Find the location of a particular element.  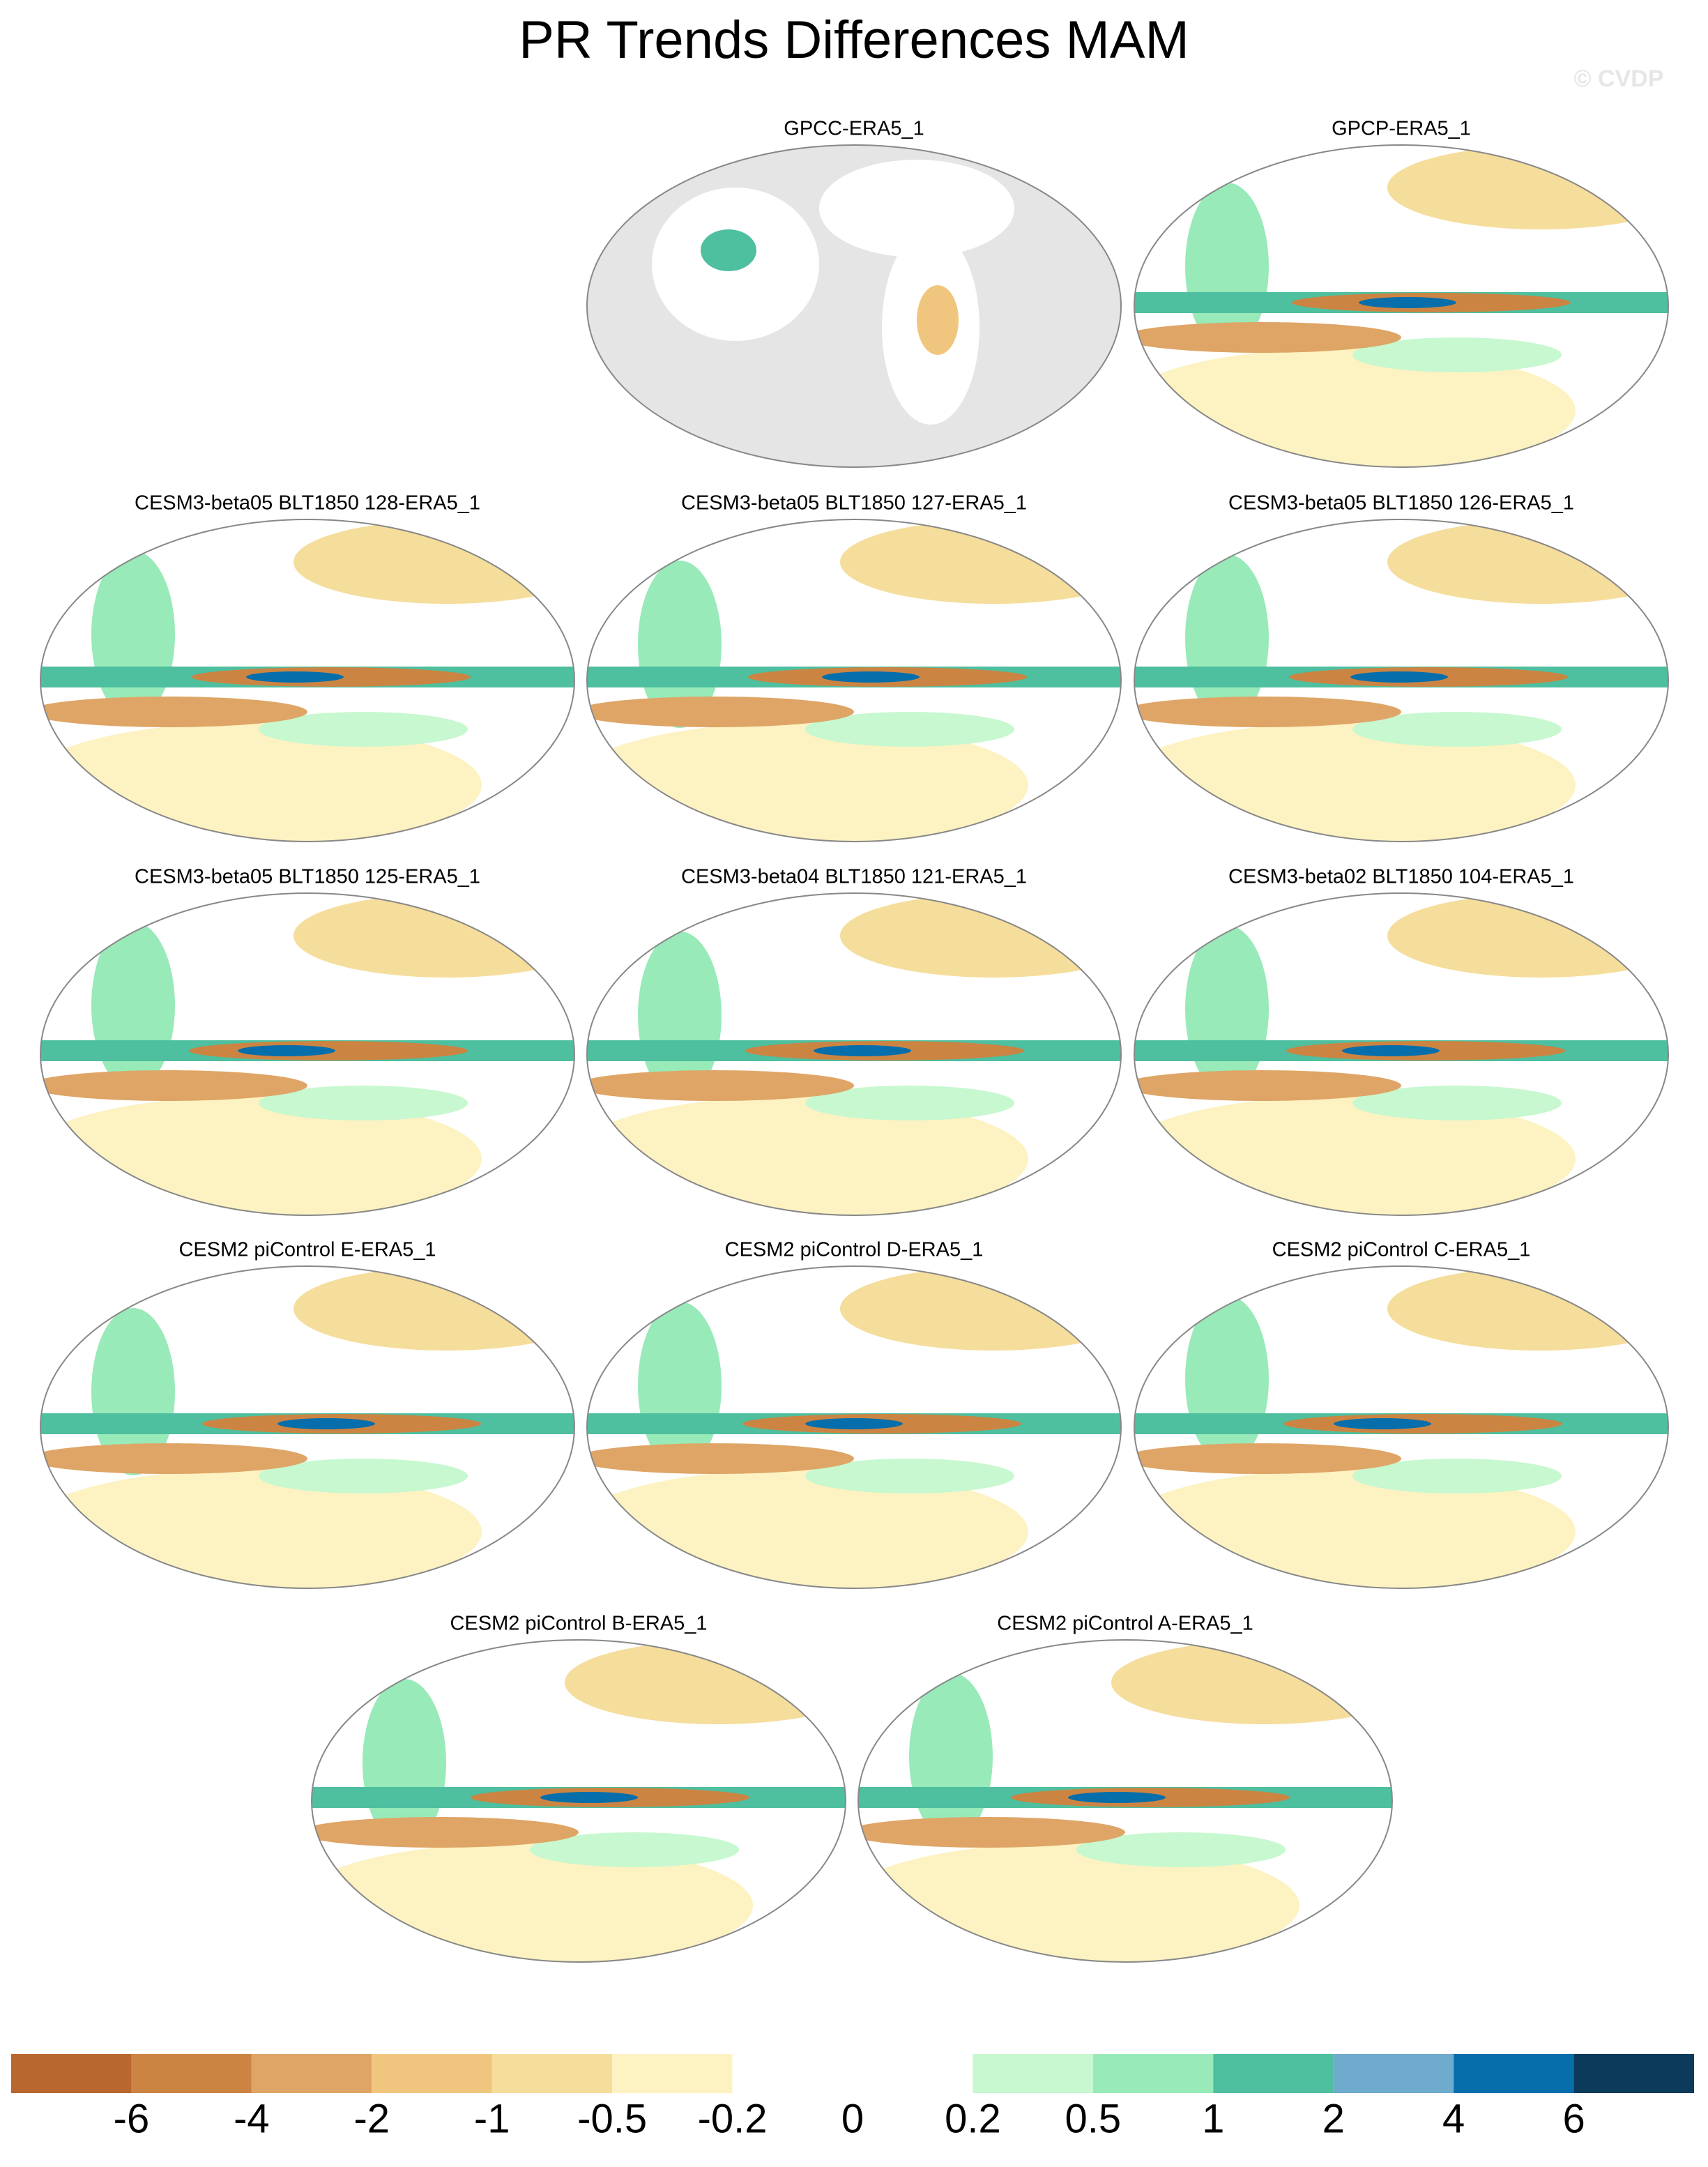

panel-title: GPCP-ERA5_1 is located at coordinates (1401, 129).